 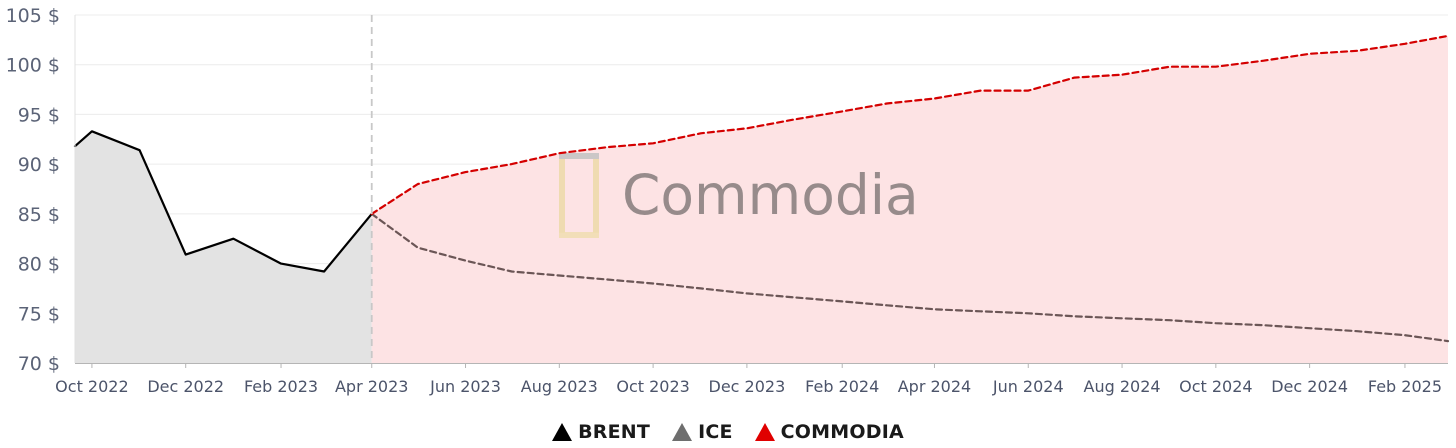 What do you see at coordinates (33, 16) in the screenshot?
I see `y-tick-label: 105 $` at bounding box center [33, 16].